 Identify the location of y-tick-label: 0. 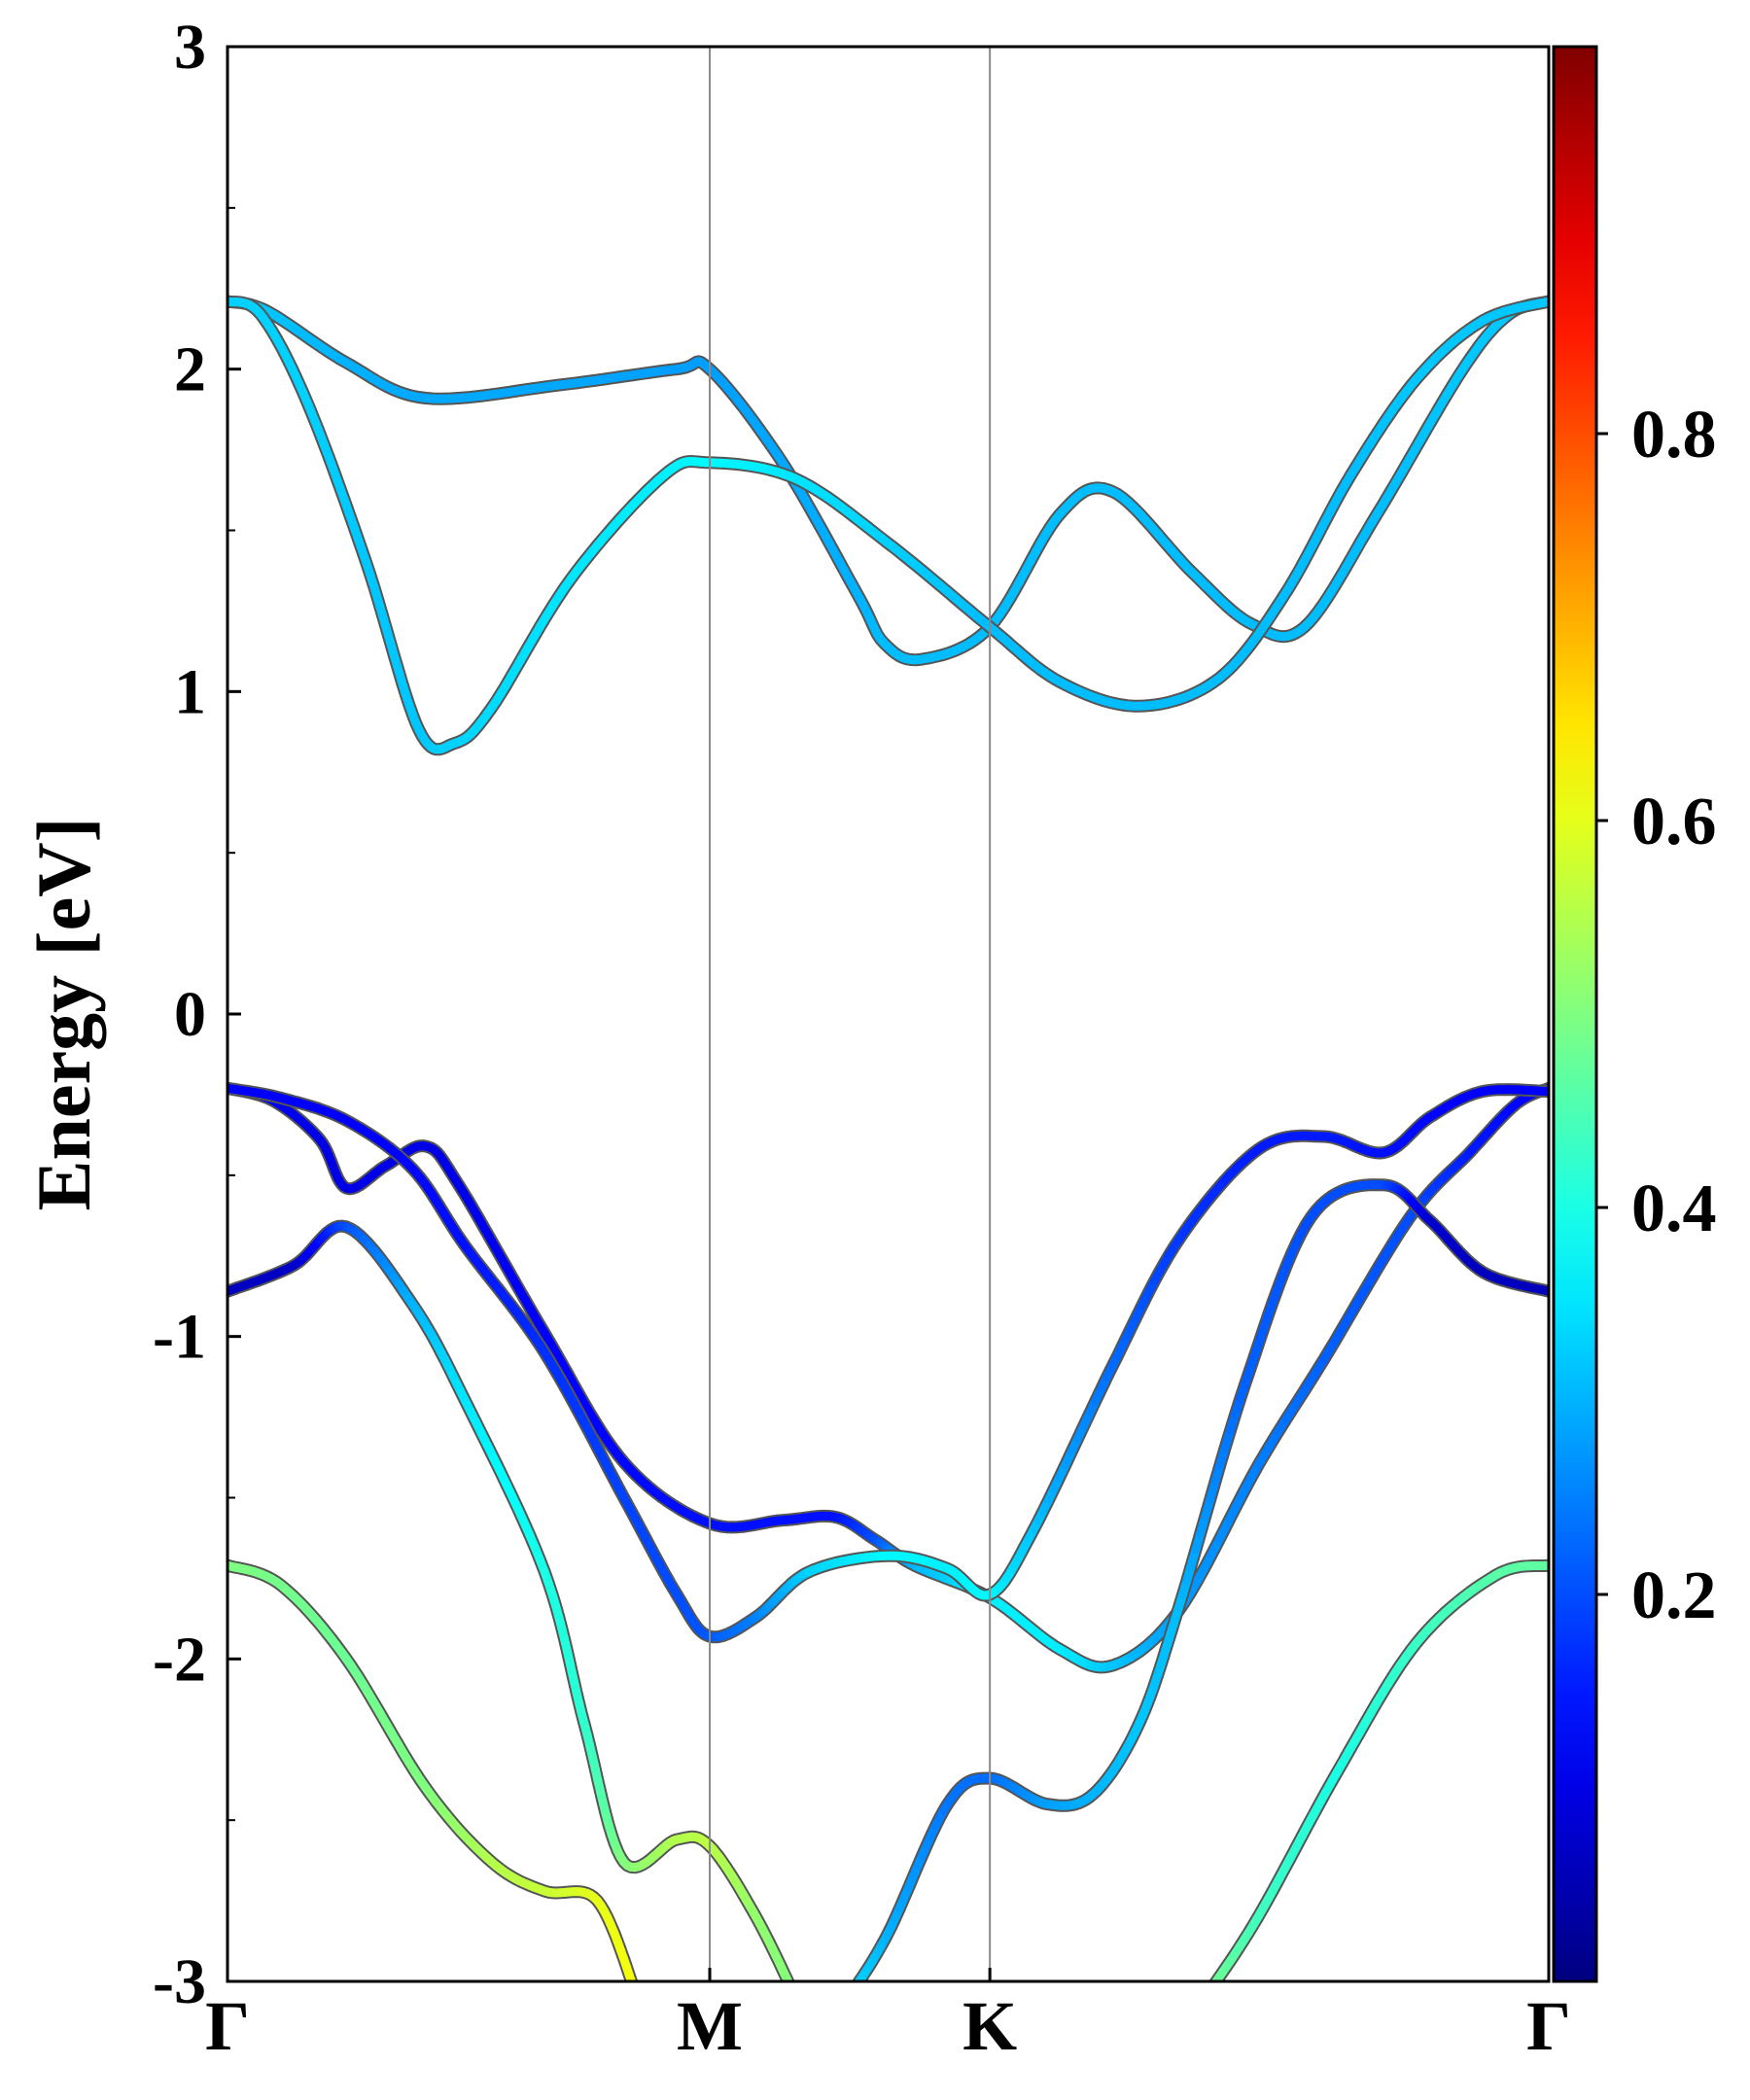
(190, 1014).